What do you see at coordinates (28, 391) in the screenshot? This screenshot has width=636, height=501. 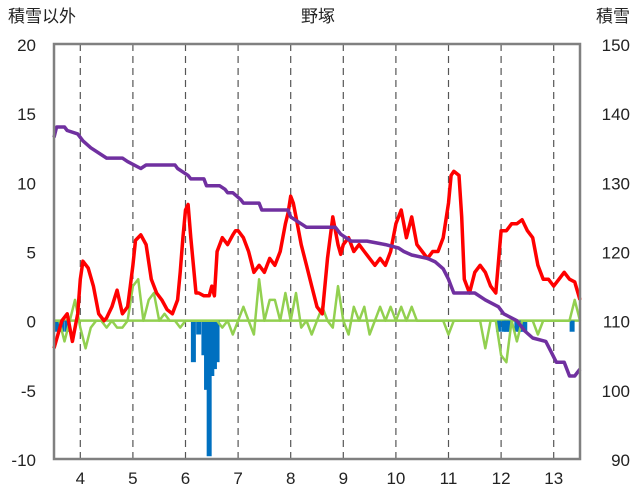 I see `left-y-tick-label: -5` at bounding box center [28, 391].